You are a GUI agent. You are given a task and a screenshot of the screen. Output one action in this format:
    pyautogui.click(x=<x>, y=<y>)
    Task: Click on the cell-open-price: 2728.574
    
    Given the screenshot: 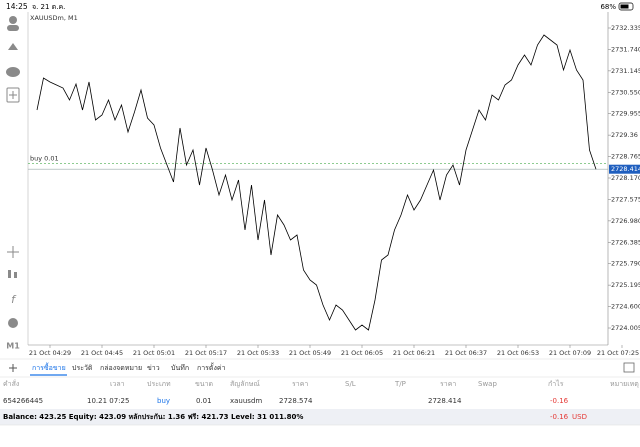 What is the action you would take?
    pyautogui.click(x=296, y=401)
    